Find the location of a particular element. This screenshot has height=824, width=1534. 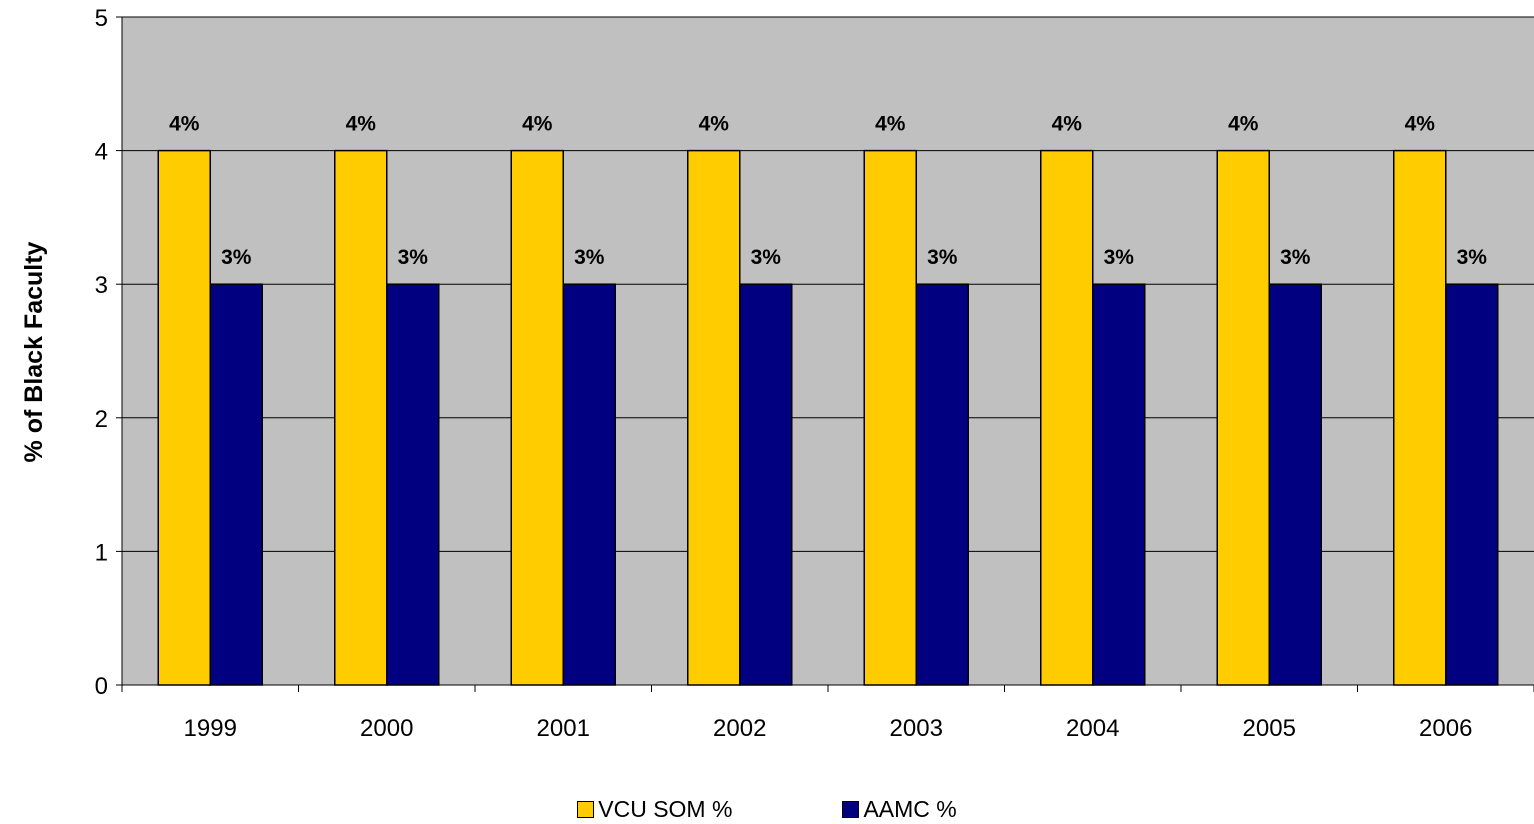

x-tick-label: 2006 is located at coordinates (1445, 728).